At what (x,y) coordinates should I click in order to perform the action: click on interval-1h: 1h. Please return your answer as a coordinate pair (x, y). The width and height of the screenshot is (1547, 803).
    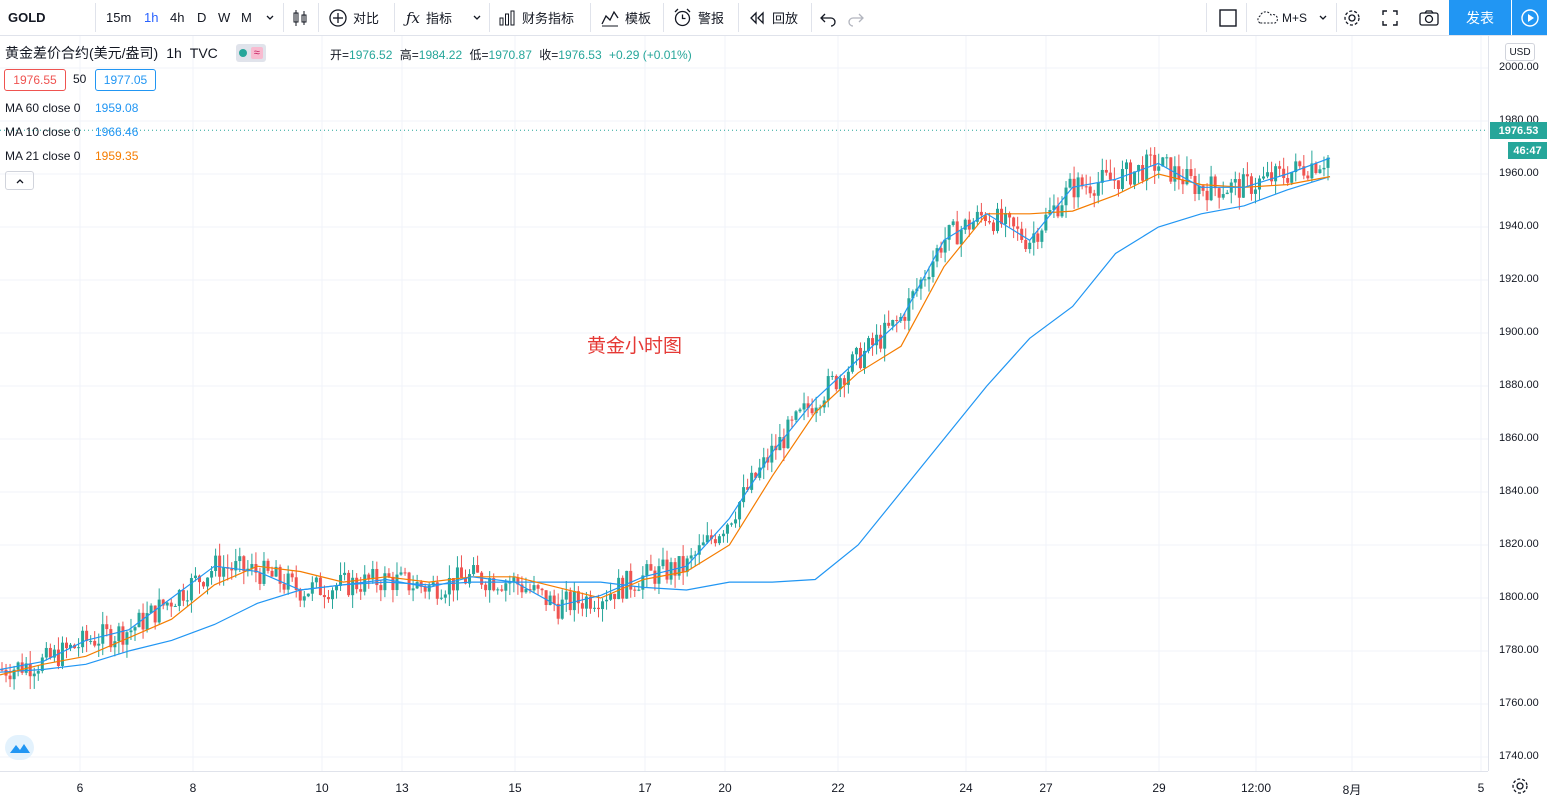
    Looking at the image, I should click on (151, 17).